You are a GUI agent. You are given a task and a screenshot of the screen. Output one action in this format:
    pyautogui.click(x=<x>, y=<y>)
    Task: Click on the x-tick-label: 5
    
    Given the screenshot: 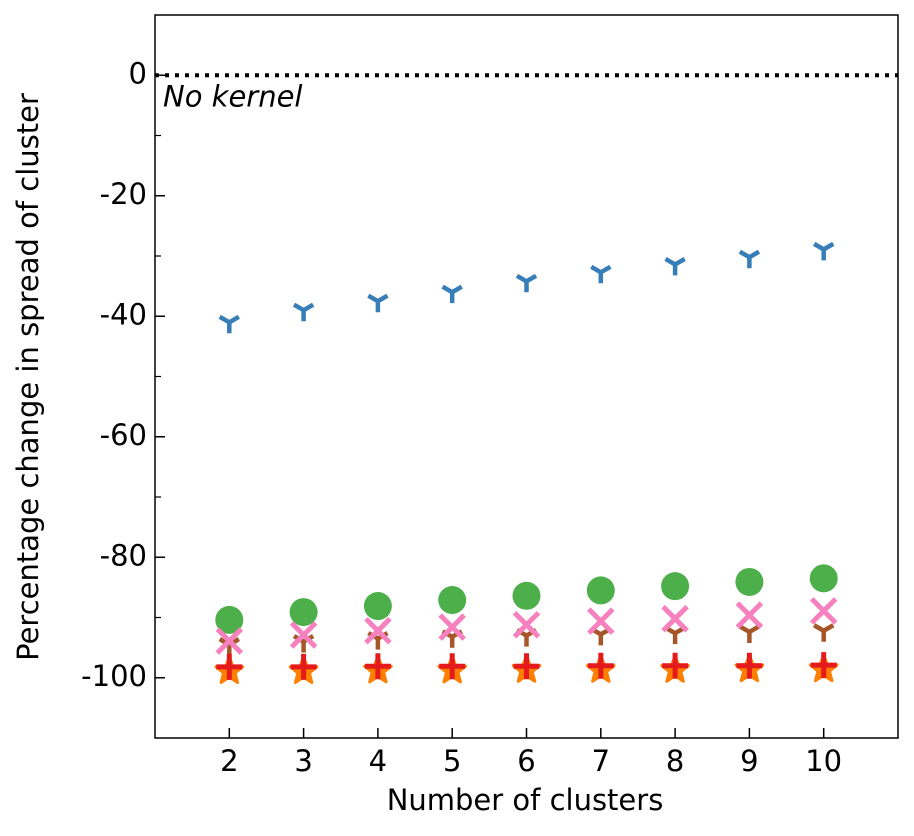 What is the action you would take?
    pyautogui.click(x=452, y=761)
    